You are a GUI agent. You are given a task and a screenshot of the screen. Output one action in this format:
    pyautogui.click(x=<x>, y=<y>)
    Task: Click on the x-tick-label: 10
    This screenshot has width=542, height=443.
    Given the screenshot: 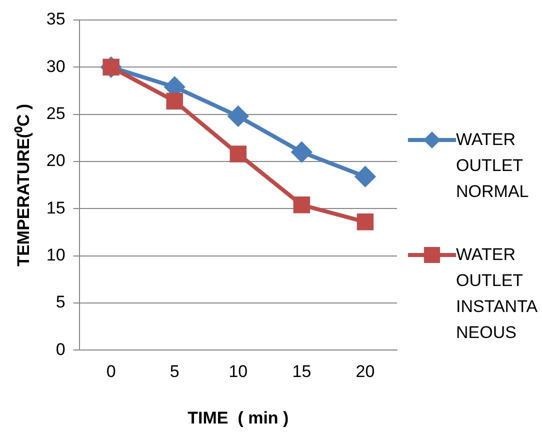 What is the action you would take?
    pyautogui.click(x=238, y=372)
    